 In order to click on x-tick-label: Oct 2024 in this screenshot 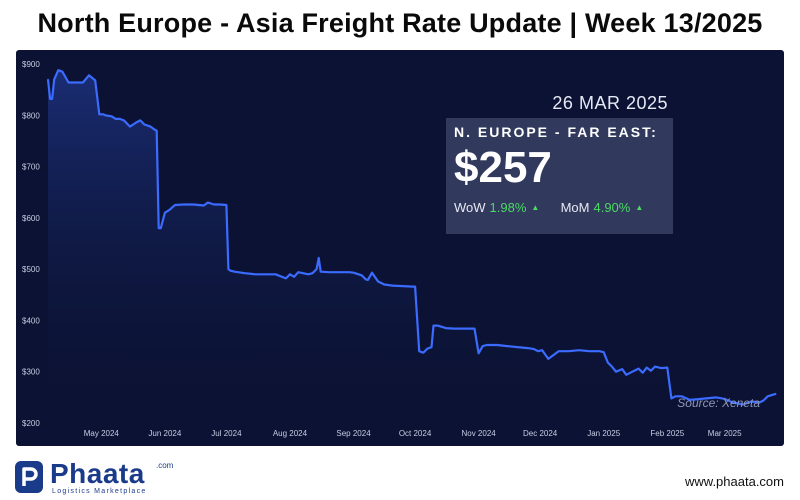, I will do `click(415, 433)`.